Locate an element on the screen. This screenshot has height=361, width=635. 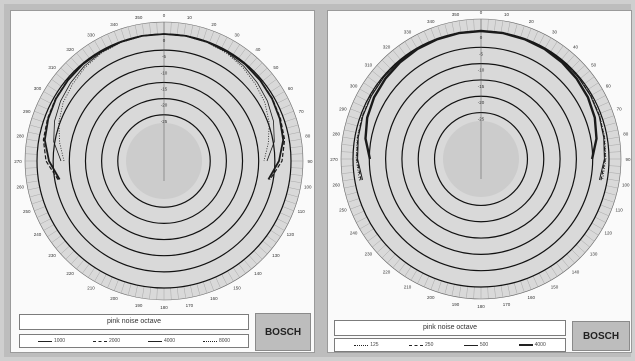
angle-tick-label: 50 is located at coordinates (594, 65).